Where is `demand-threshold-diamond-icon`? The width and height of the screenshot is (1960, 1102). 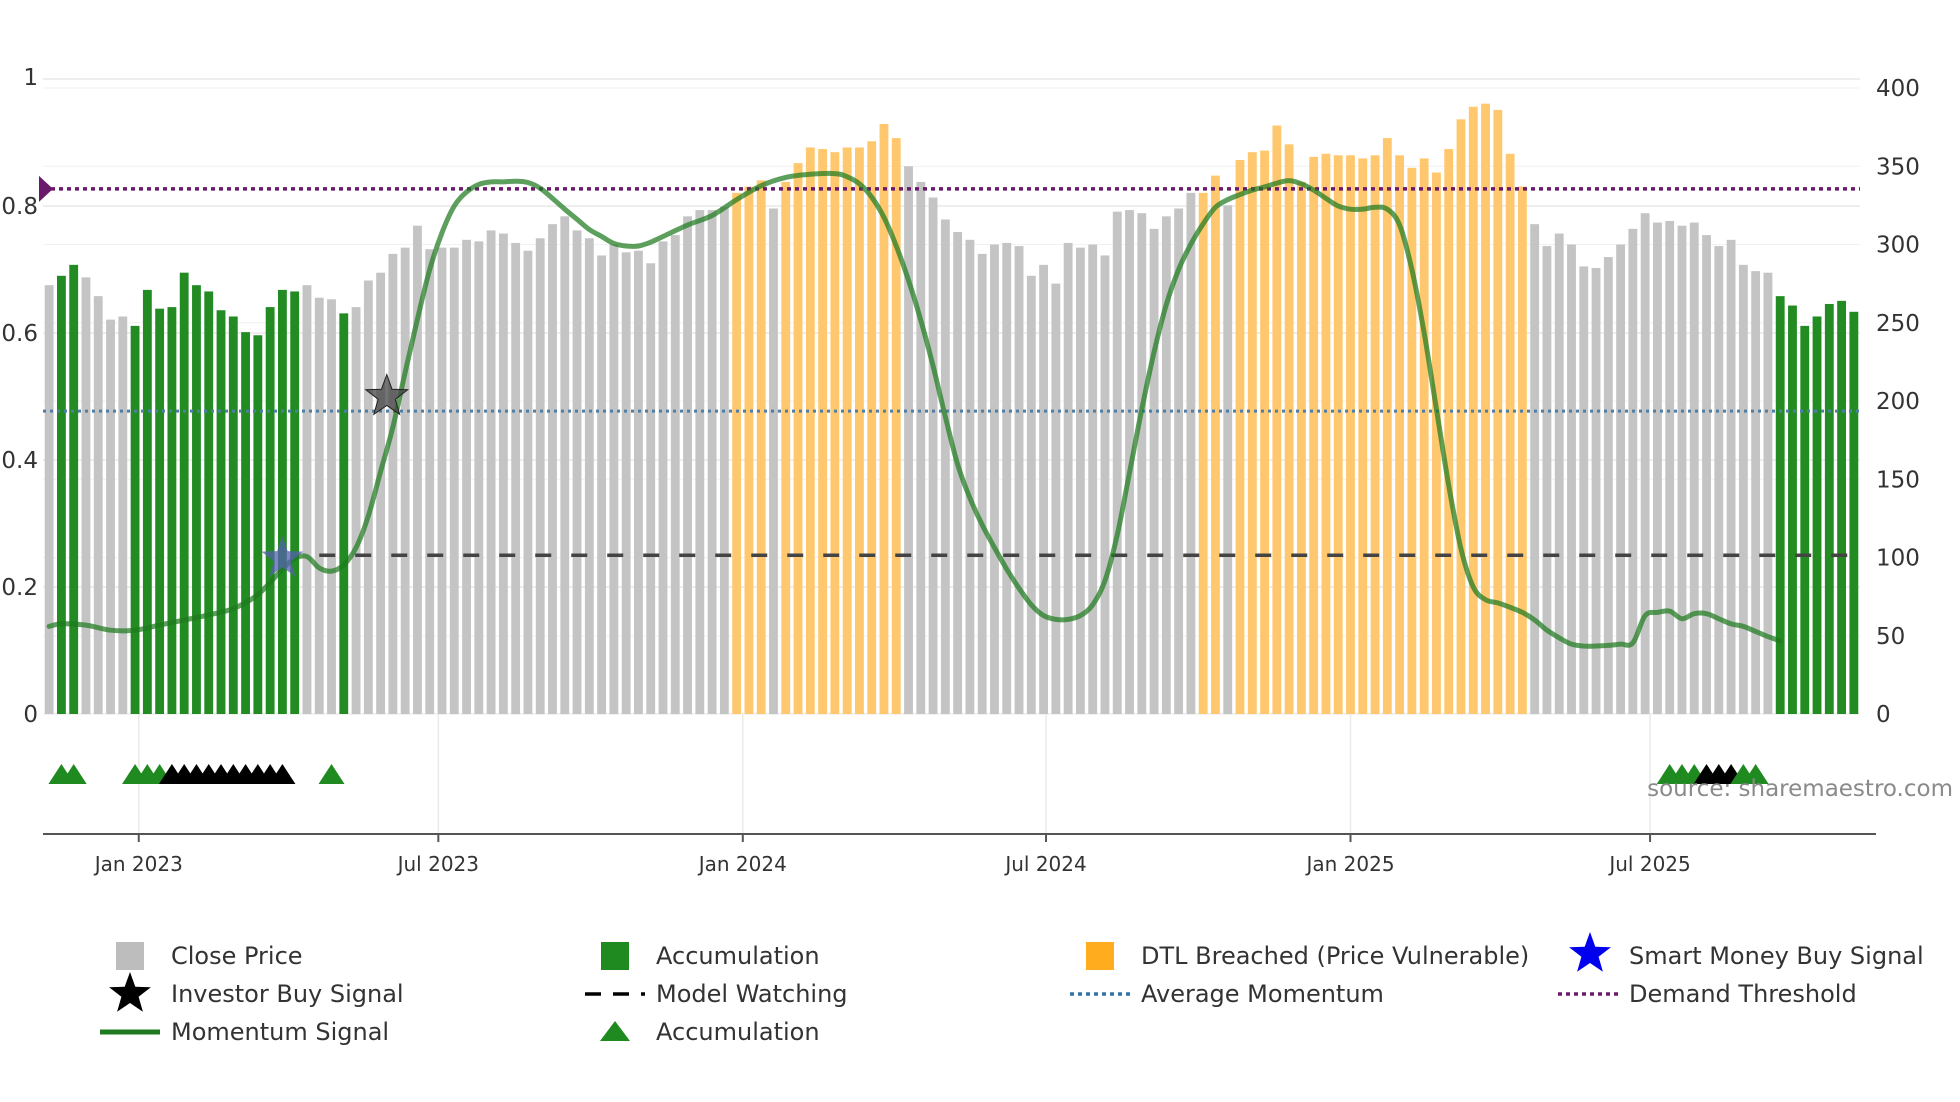
demand-threshold-diamond-icon is located at coordinates (46, 188).